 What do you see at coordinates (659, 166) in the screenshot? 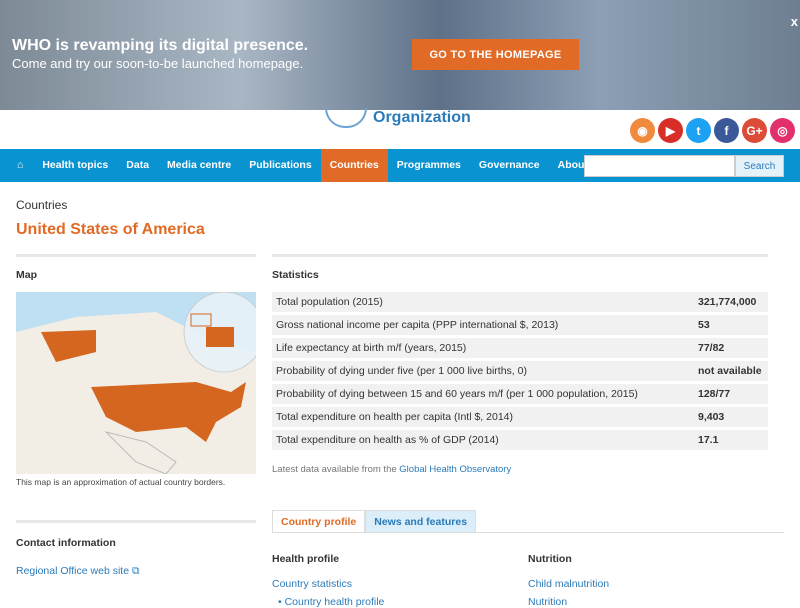
I see `search-input` at bounding box center [659, 166].